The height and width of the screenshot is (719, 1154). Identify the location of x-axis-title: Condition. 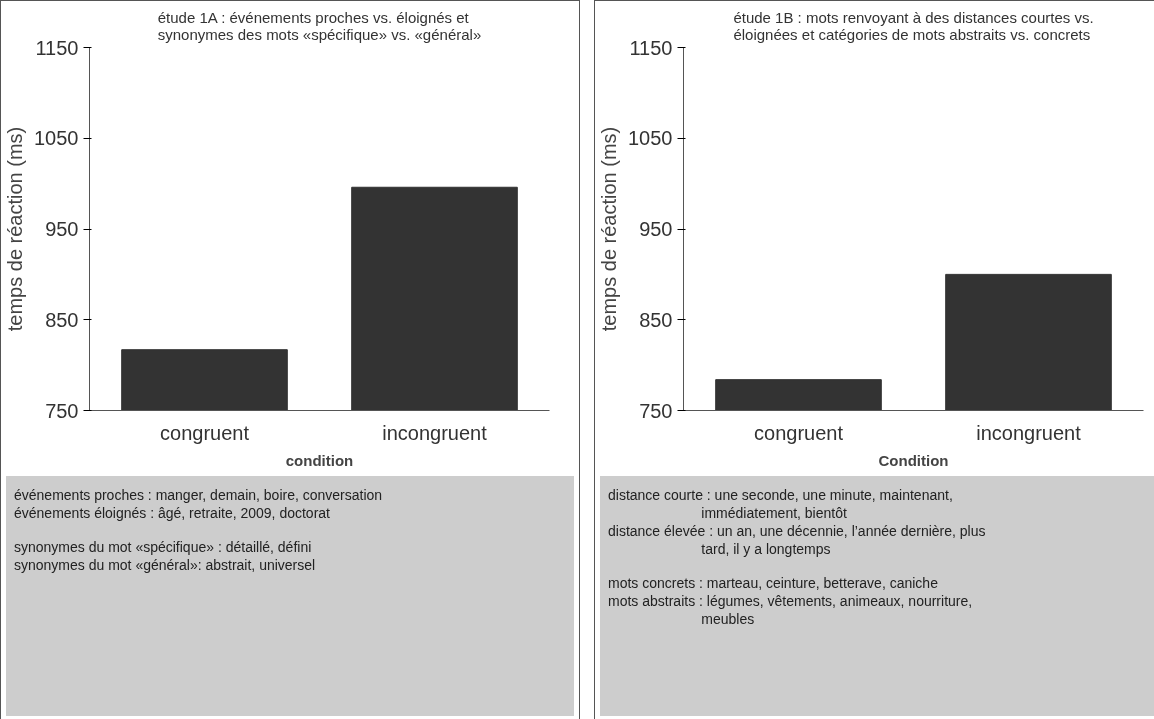
(913, 460).